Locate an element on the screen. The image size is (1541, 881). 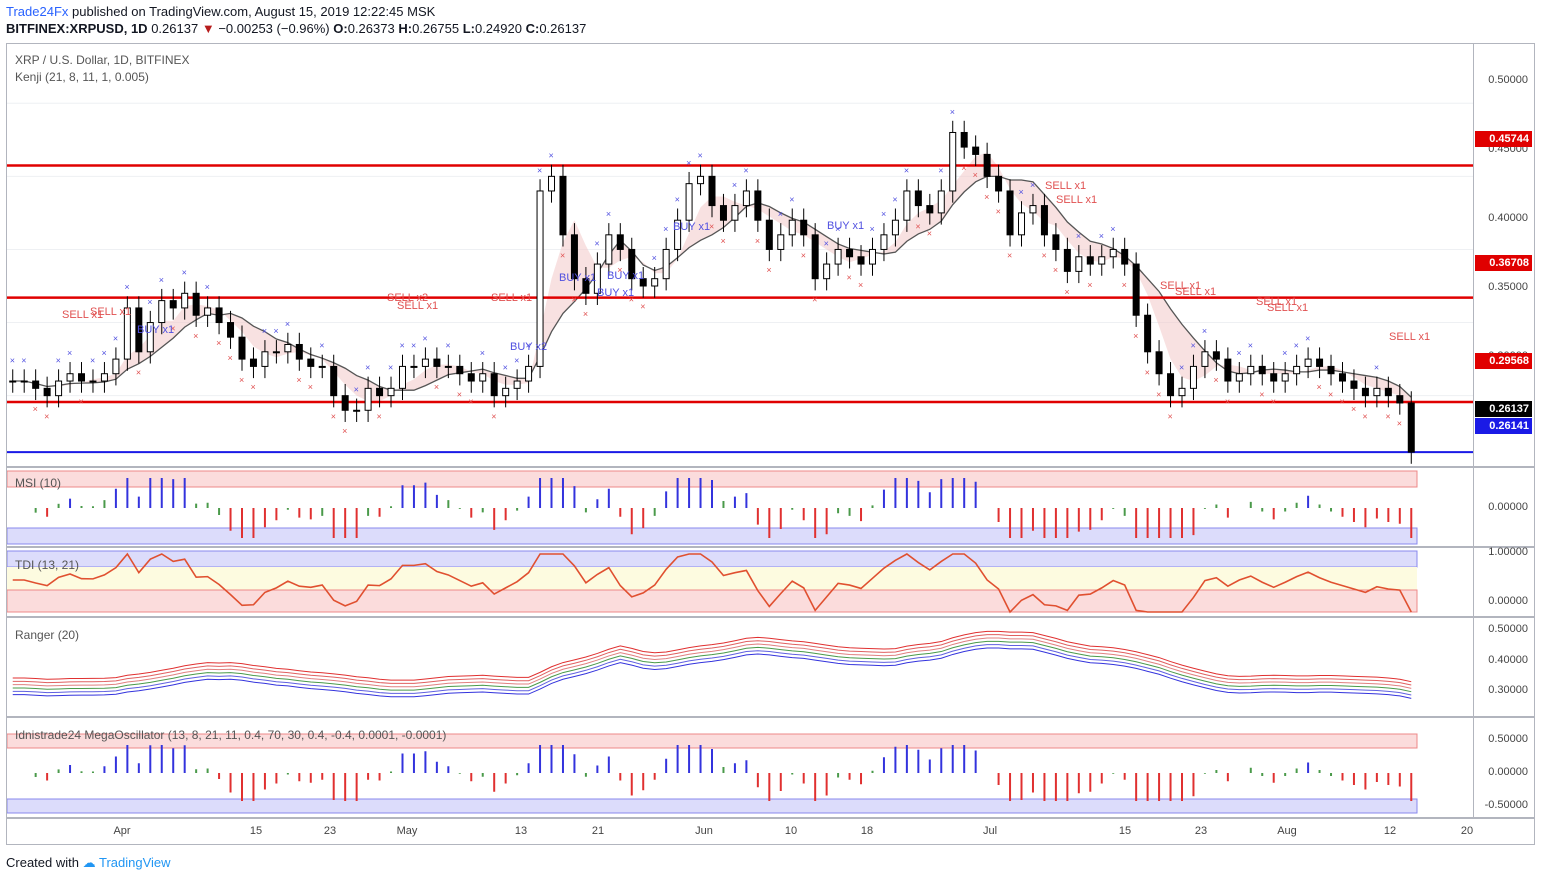
tdi-line is located at coordinates (712, 583).